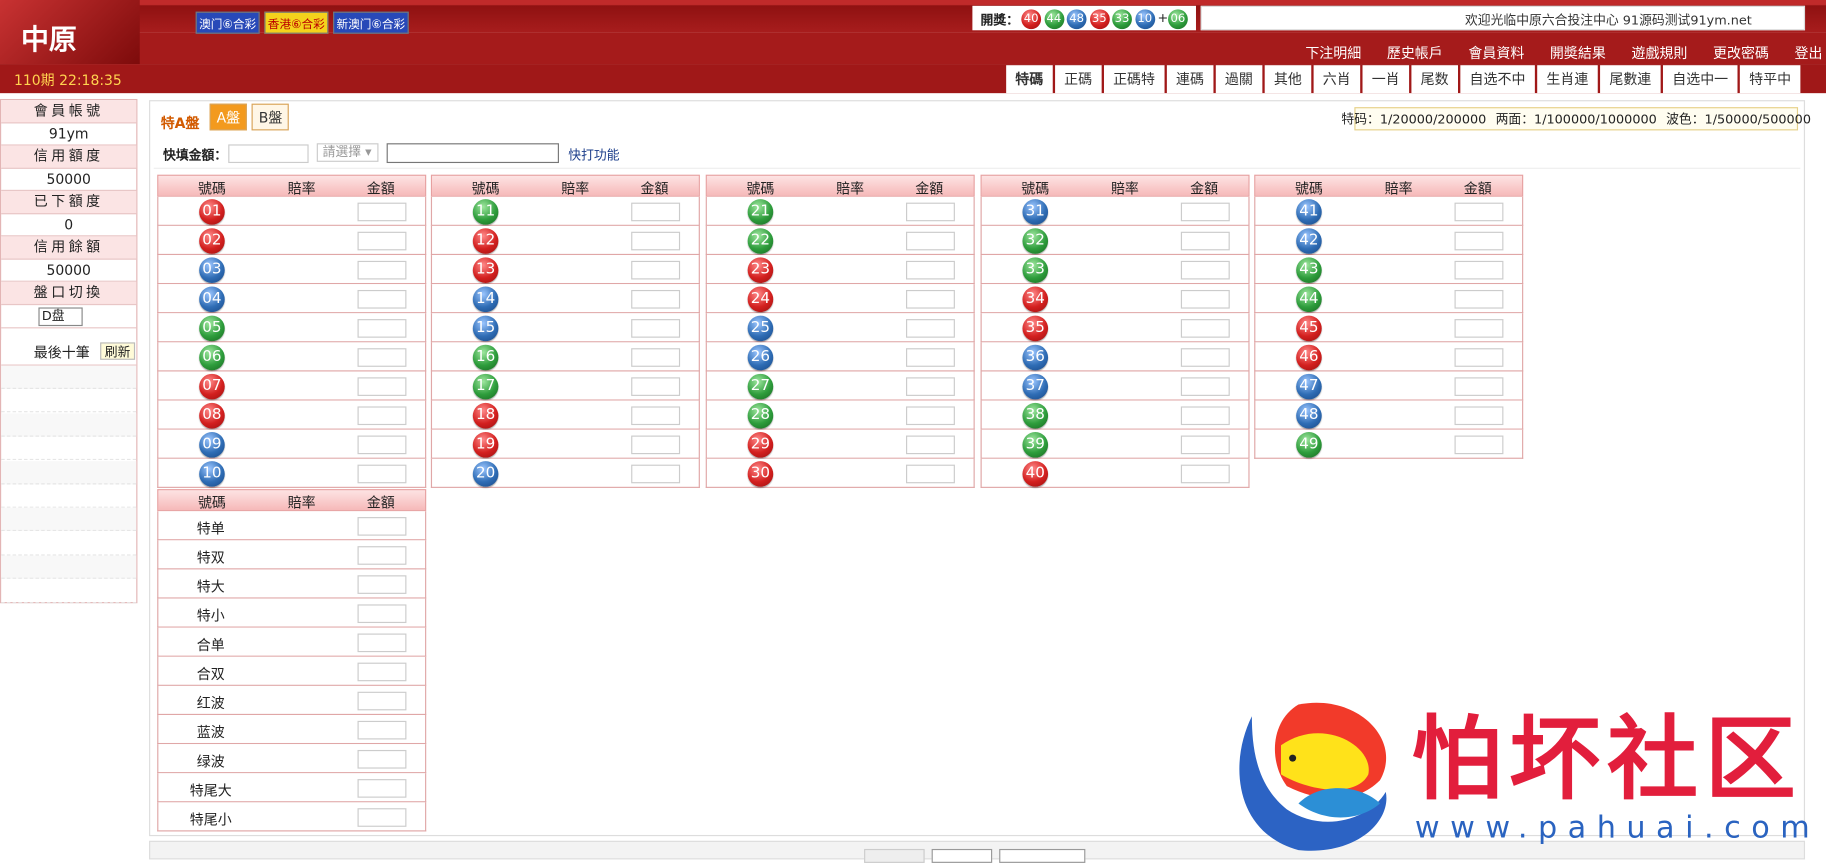 The width and height of the screenshot is (1826, 863). What do you see at coordinates (1496, 53) in the screenshot?
I see `header-link: 會員資料` at bounding box center [1496, 53].